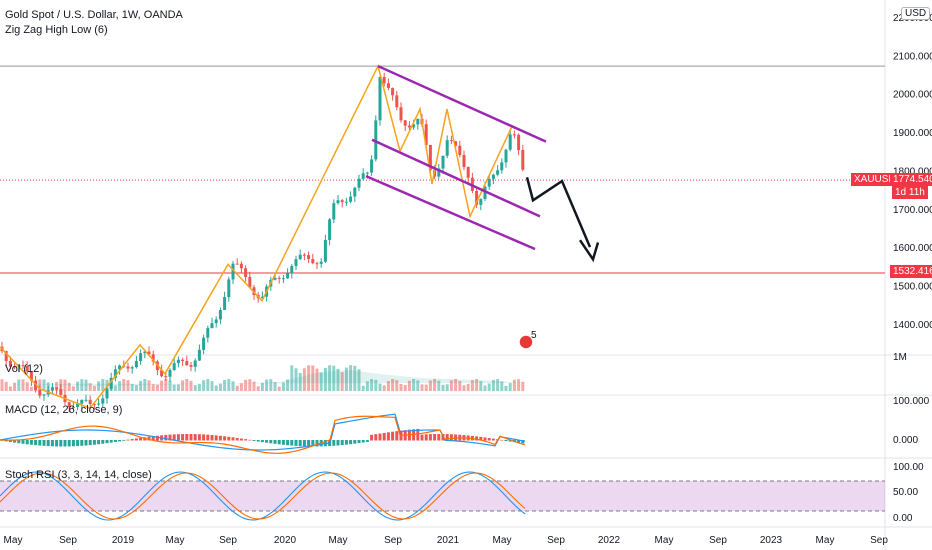 The image size is (932, 550). What do you see at coordinates (900, 357) in the screenshot?
I see `volume-tick-label: 1M` at bounding box center [900, 357].